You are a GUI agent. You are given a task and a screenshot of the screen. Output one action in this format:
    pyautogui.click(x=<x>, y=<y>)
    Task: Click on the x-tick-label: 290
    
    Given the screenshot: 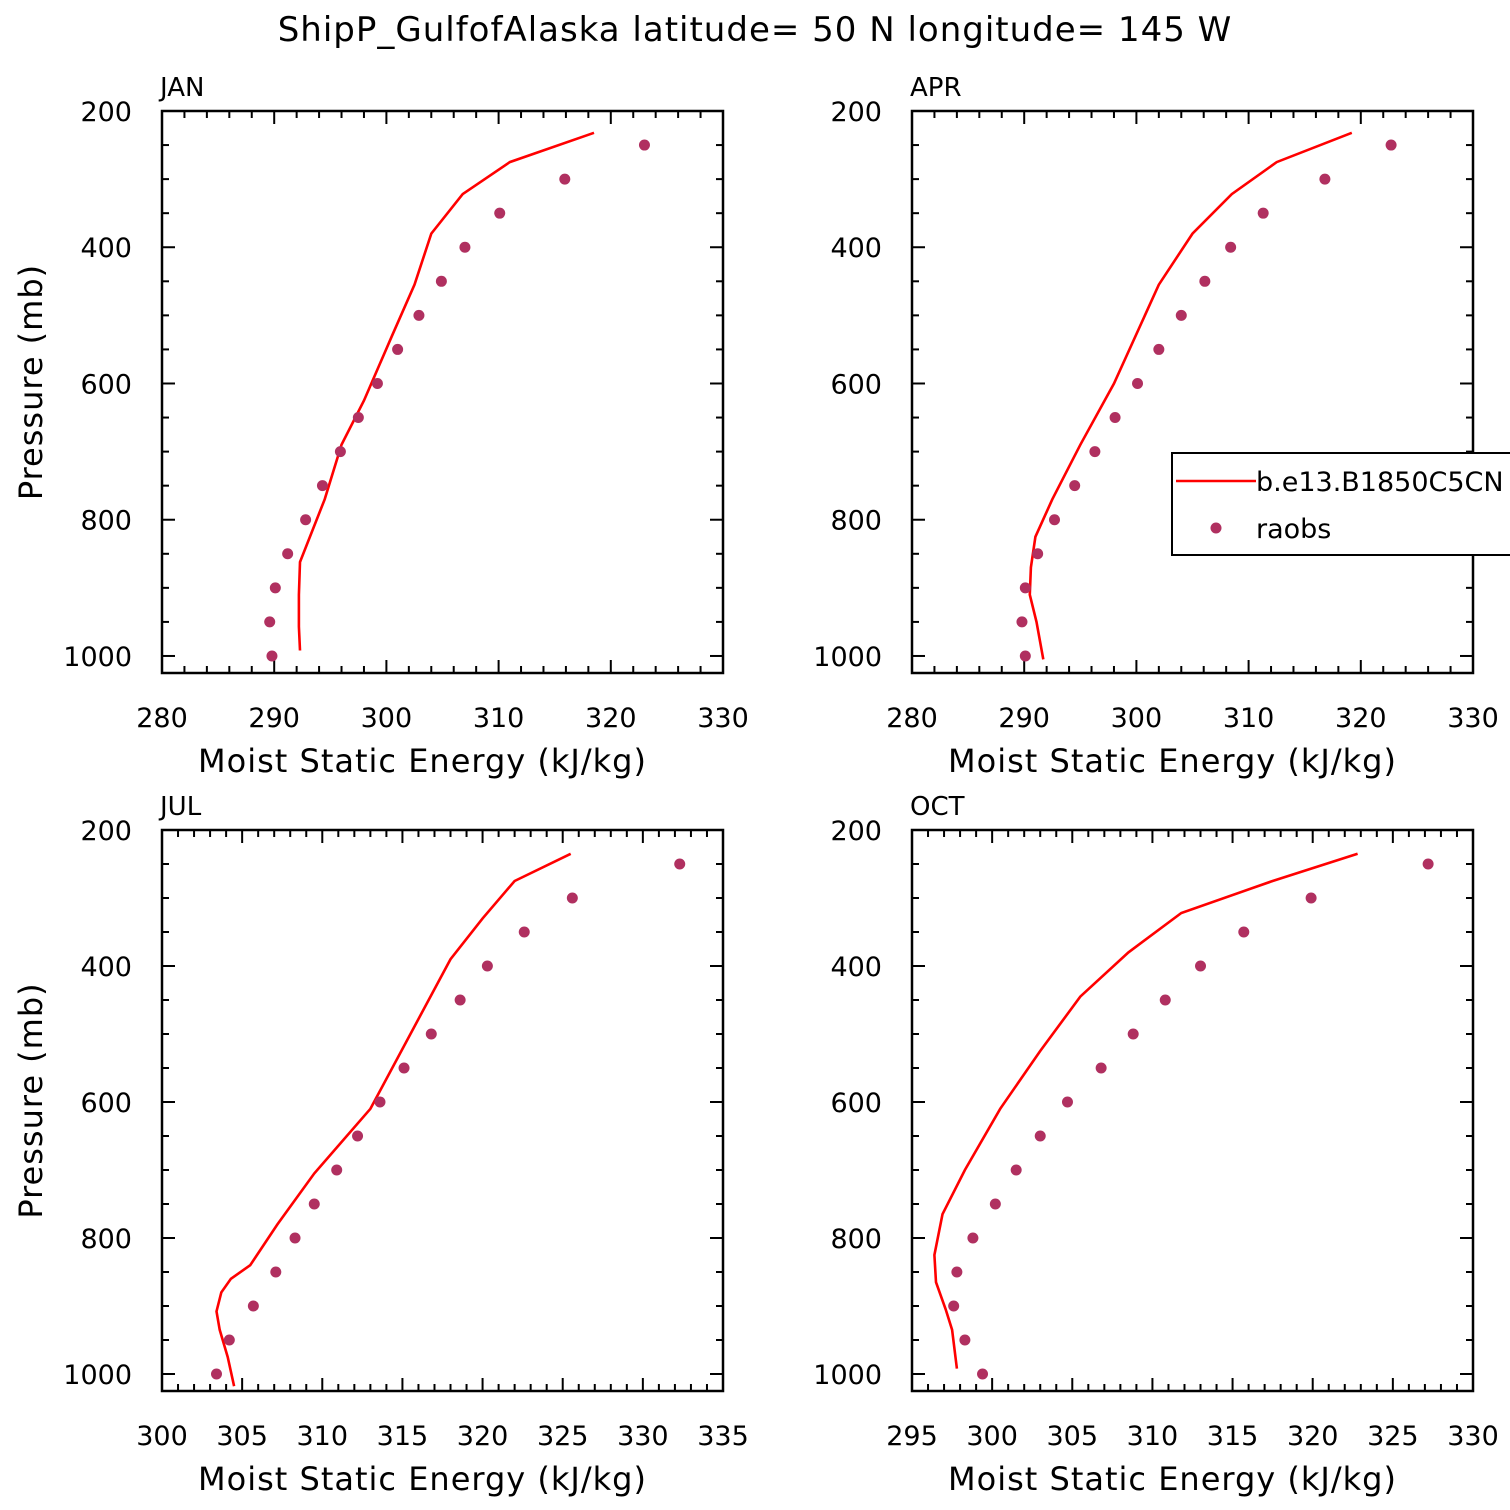 What is the action you would take?
    pyautogui.click(x=274, y=718)
    